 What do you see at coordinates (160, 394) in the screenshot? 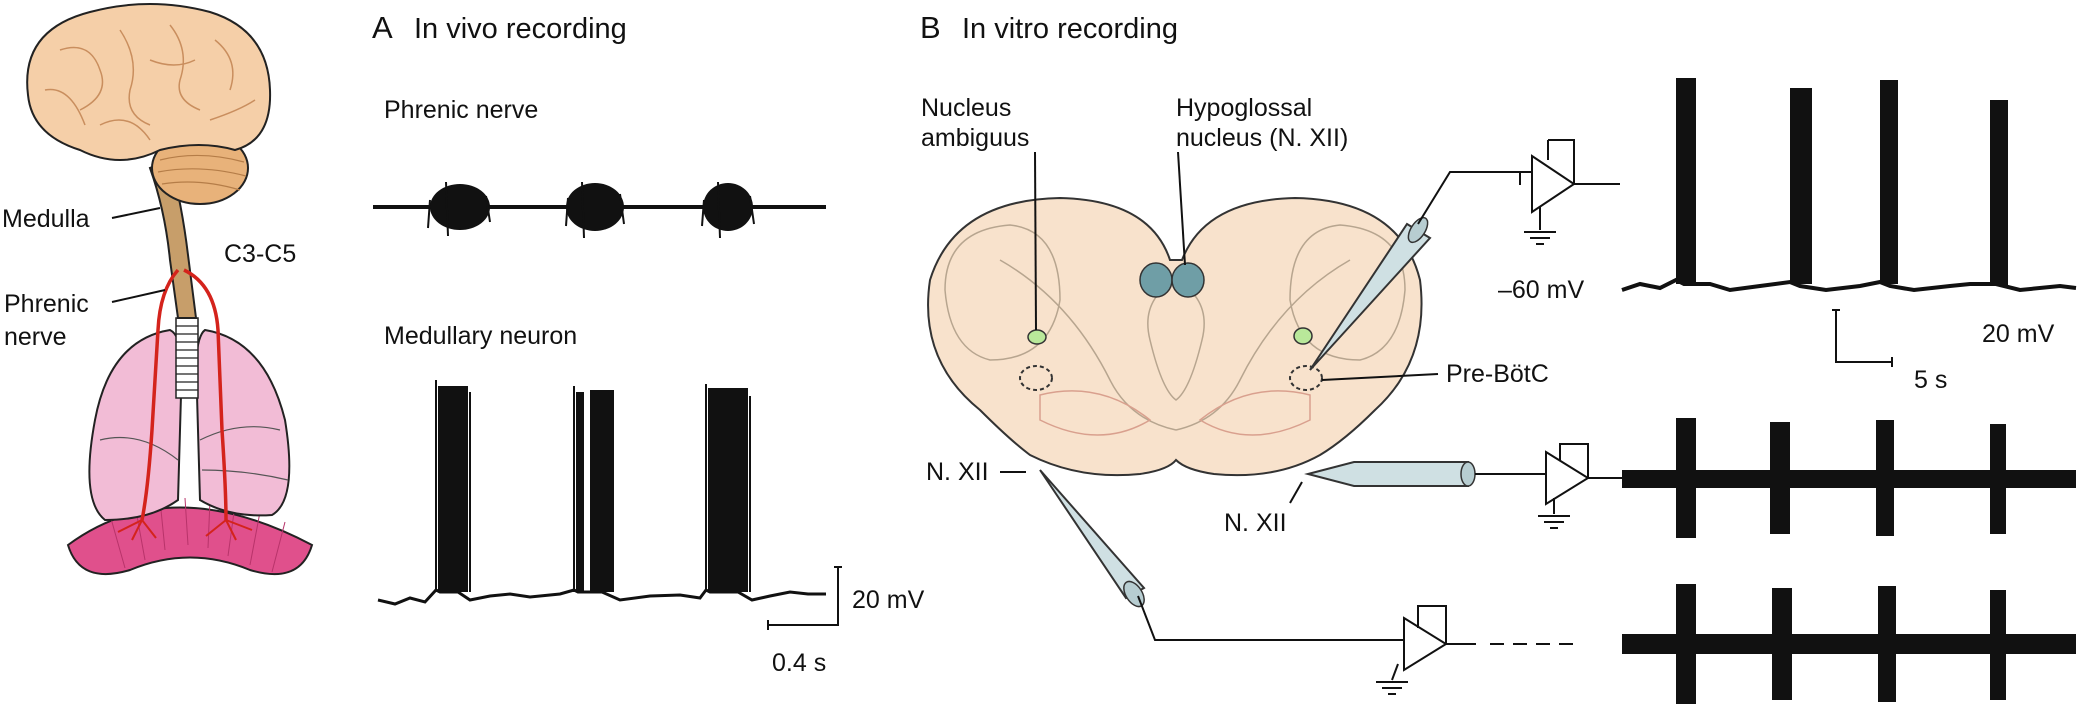
I see `phrenic-nerve-left` at bounding box center [160, 394].